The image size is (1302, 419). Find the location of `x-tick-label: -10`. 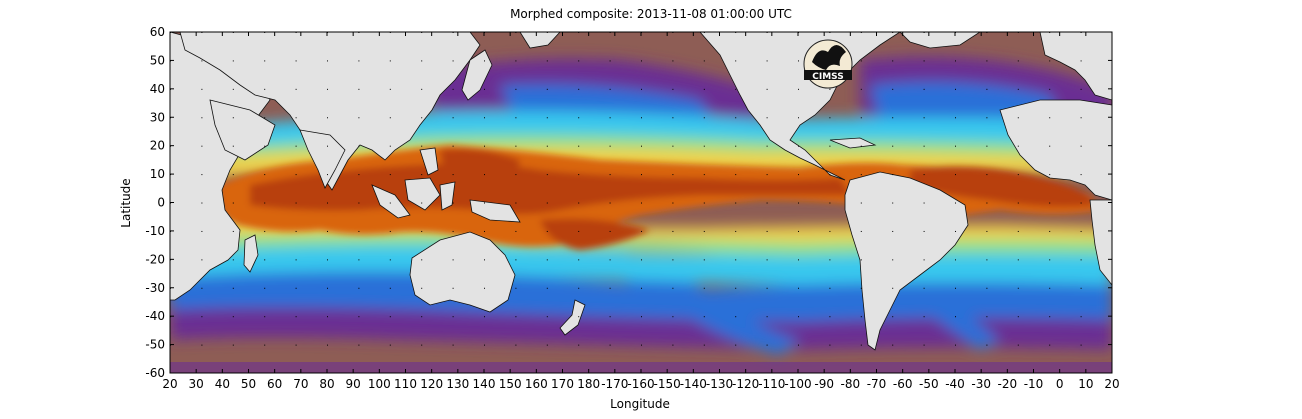

x-tick-label: -10 is located at coordinates (1034, 384).